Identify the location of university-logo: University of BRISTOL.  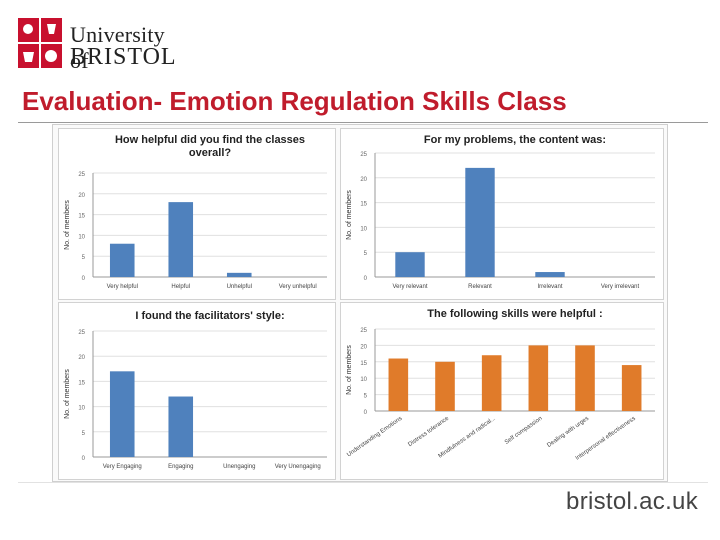
(98, 45).